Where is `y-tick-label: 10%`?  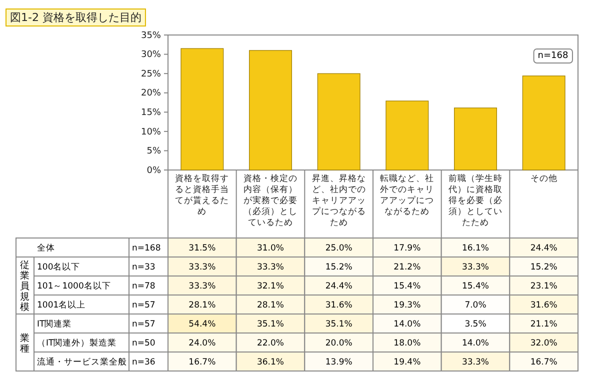
y-tick-label: 10% is located at coordinates (151, 132).